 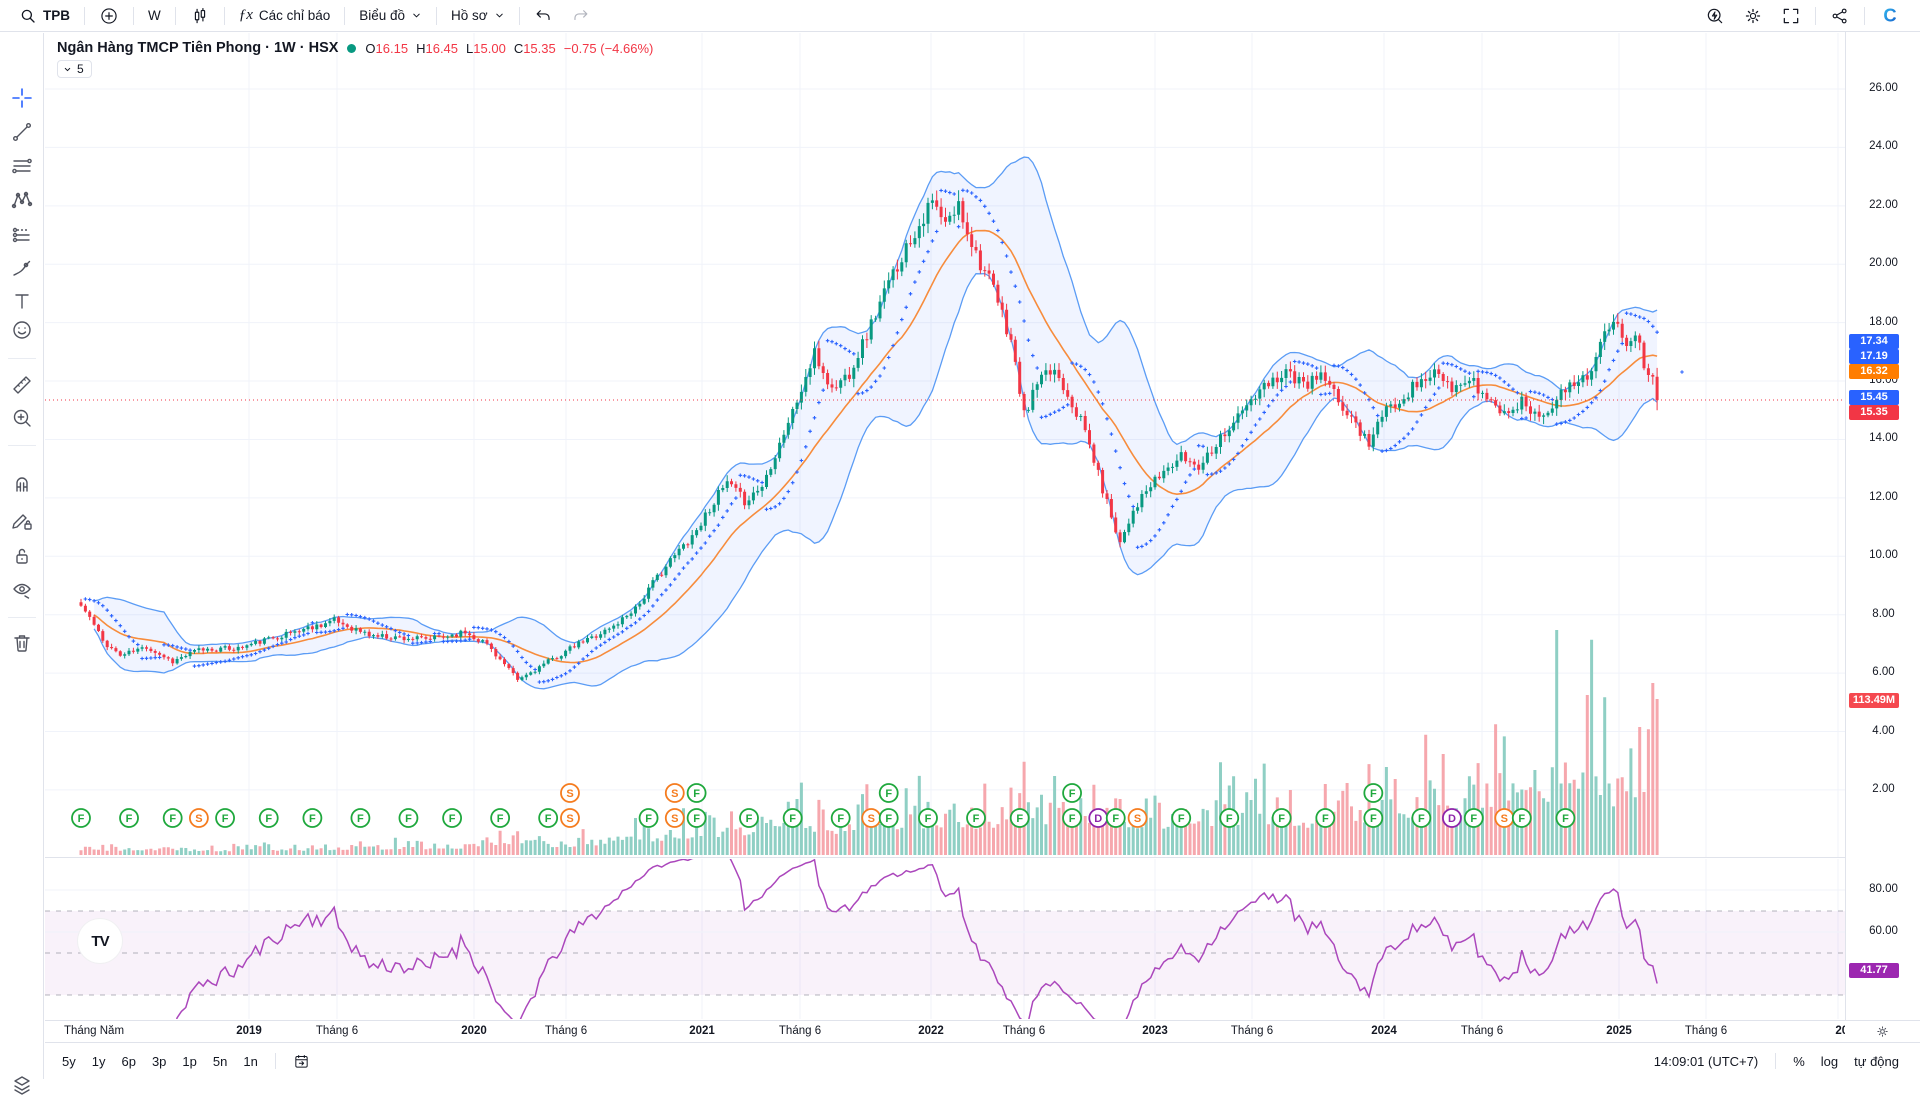 What do you see at coordinates (1791, 16) in the screenshot?
I see `fullscreen-button` at bounding box center [1791, 16].